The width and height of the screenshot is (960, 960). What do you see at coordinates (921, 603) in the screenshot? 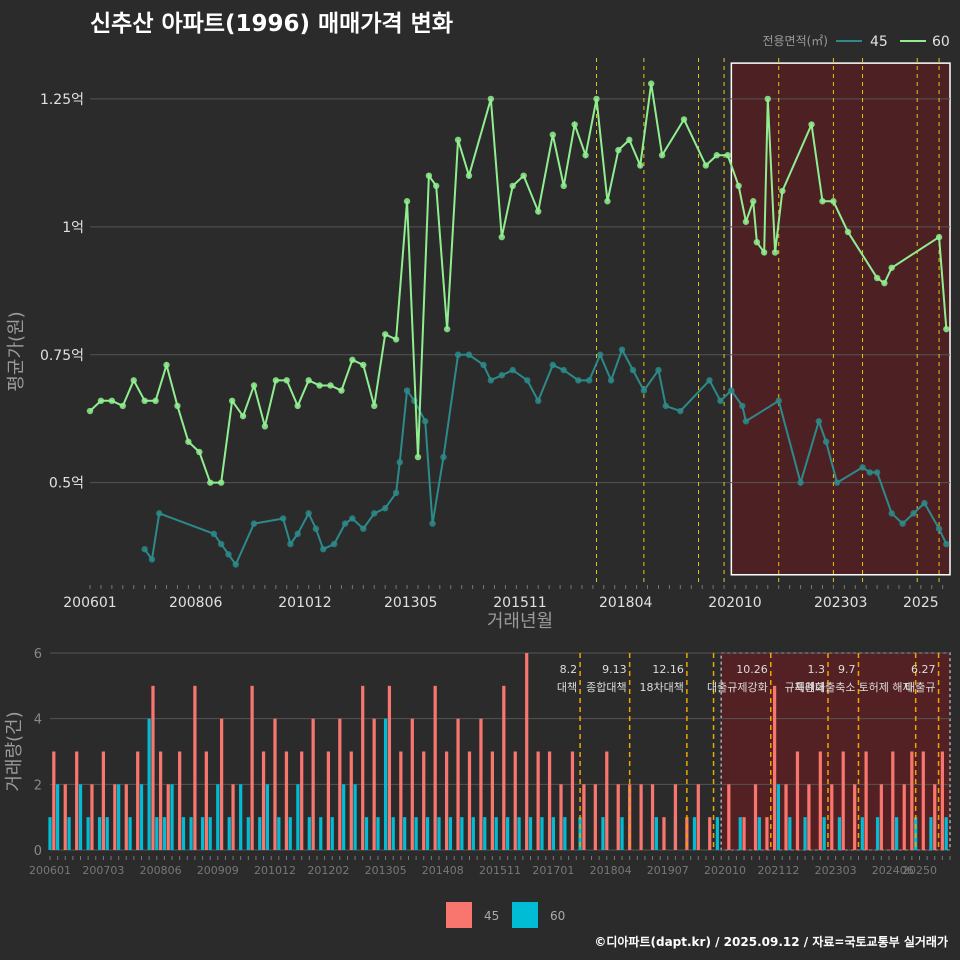
I see `x-tick-label: 2025` at bounding box center [921, 603].